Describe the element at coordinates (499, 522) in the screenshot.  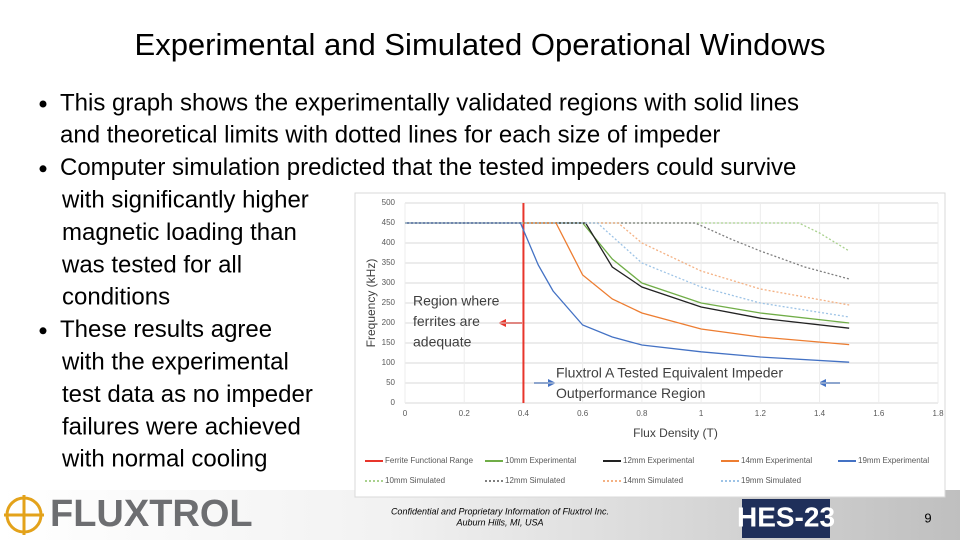
I see `footer-line: Auburn Hills, MI, USA` at that location.